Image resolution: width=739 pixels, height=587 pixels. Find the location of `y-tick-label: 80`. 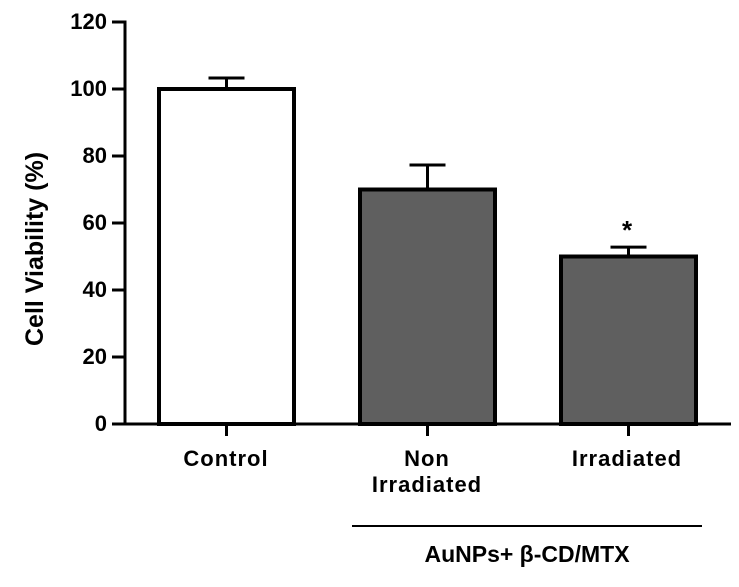

y-tick-label: 80 is located at coordinates (94, 155).